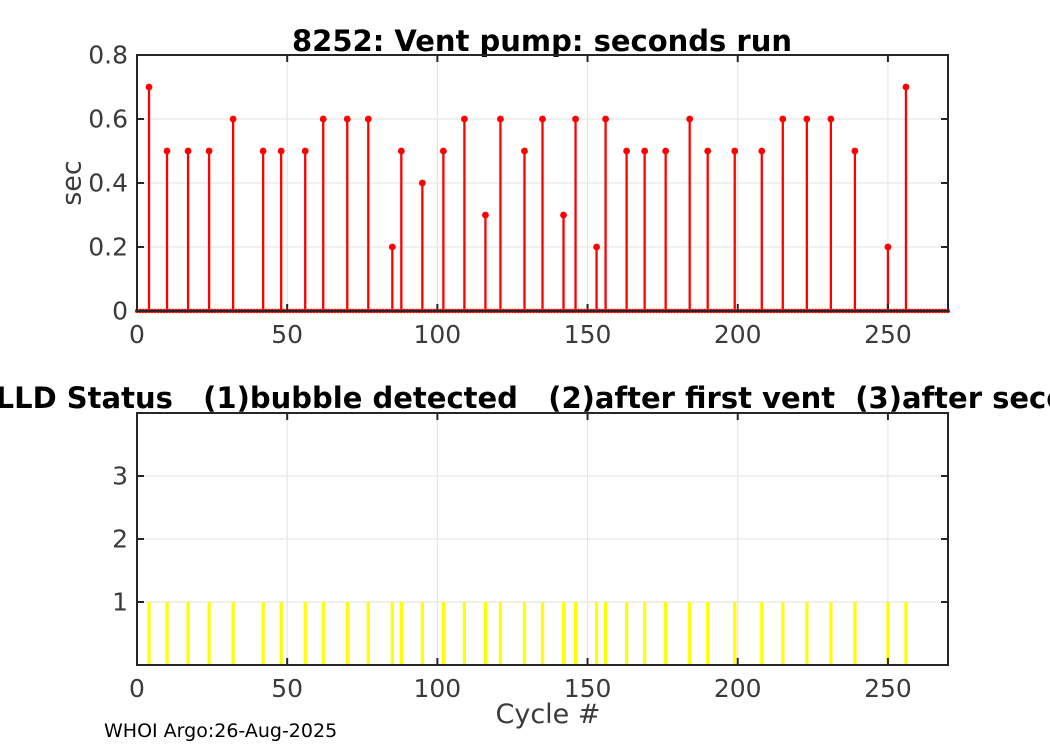 This screenshot has height=750, width=1050. Describe the element at coordinates (221, 731) in the screenshot. I see `footer-annotation: WHOI Argo:26-Aug-2025` at that location.